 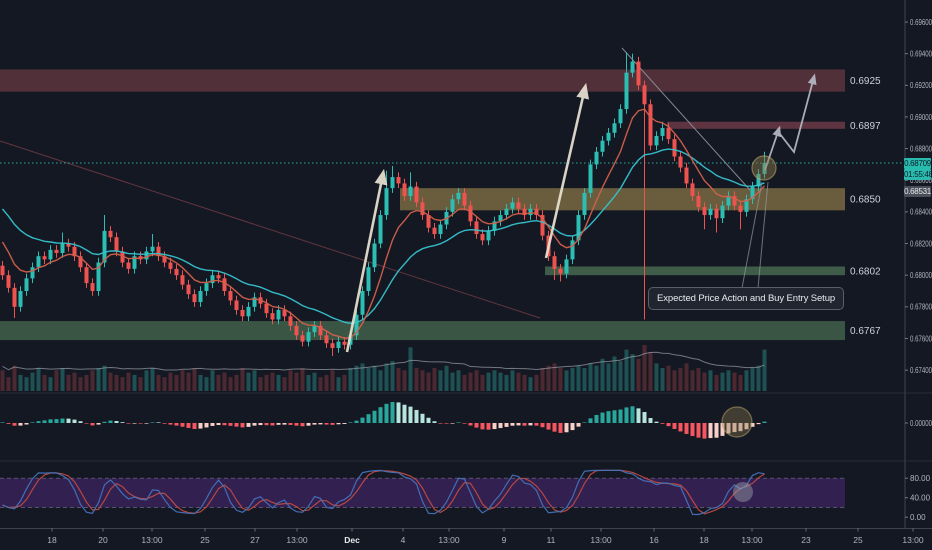 What do you see at coordinates (686, 119) in the screenshot?
I see `trendline` at bounding box center [686, 119].